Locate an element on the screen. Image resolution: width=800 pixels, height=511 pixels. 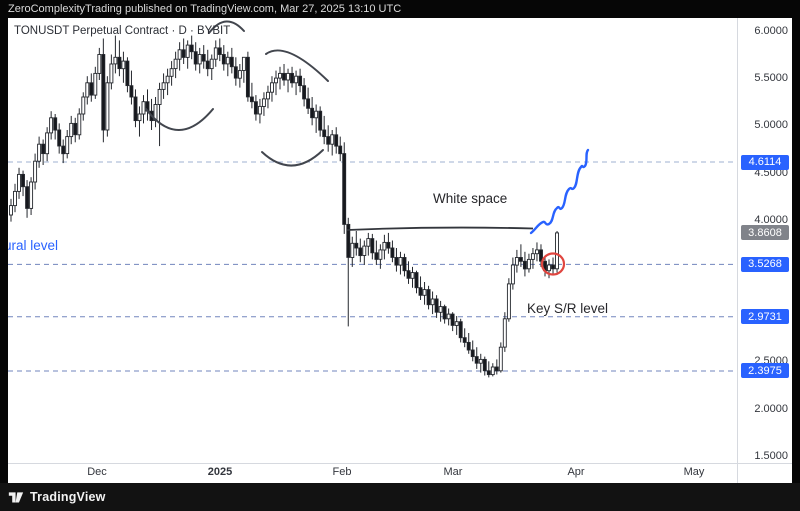
time-axis-border is located at coordinates (400, 463).